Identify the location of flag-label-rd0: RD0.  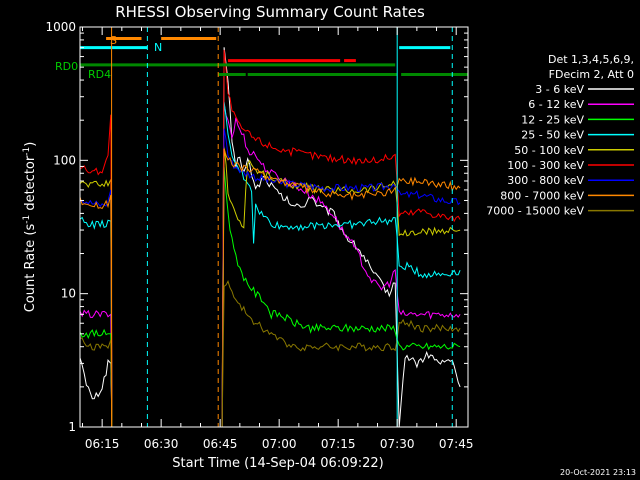
(66, 66).